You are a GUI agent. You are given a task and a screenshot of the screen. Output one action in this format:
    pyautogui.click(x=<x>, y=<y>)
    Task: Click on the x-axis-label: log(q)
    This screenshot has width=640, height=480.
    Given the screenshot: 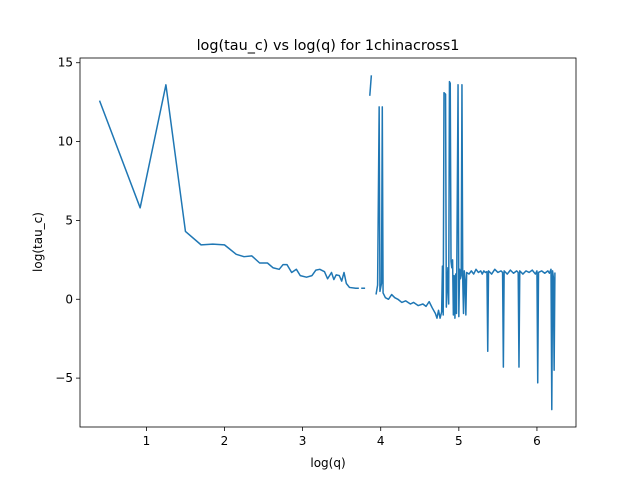 What is the action you would take?
    pyautogui.click(x=327, y=463)
    